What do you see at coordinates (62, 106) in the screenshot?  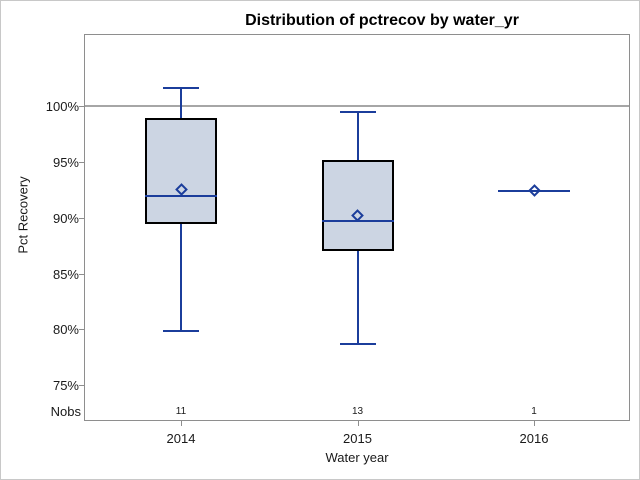 I see `y-axis-tick-label: 100%` at bounding box center [62, 106].